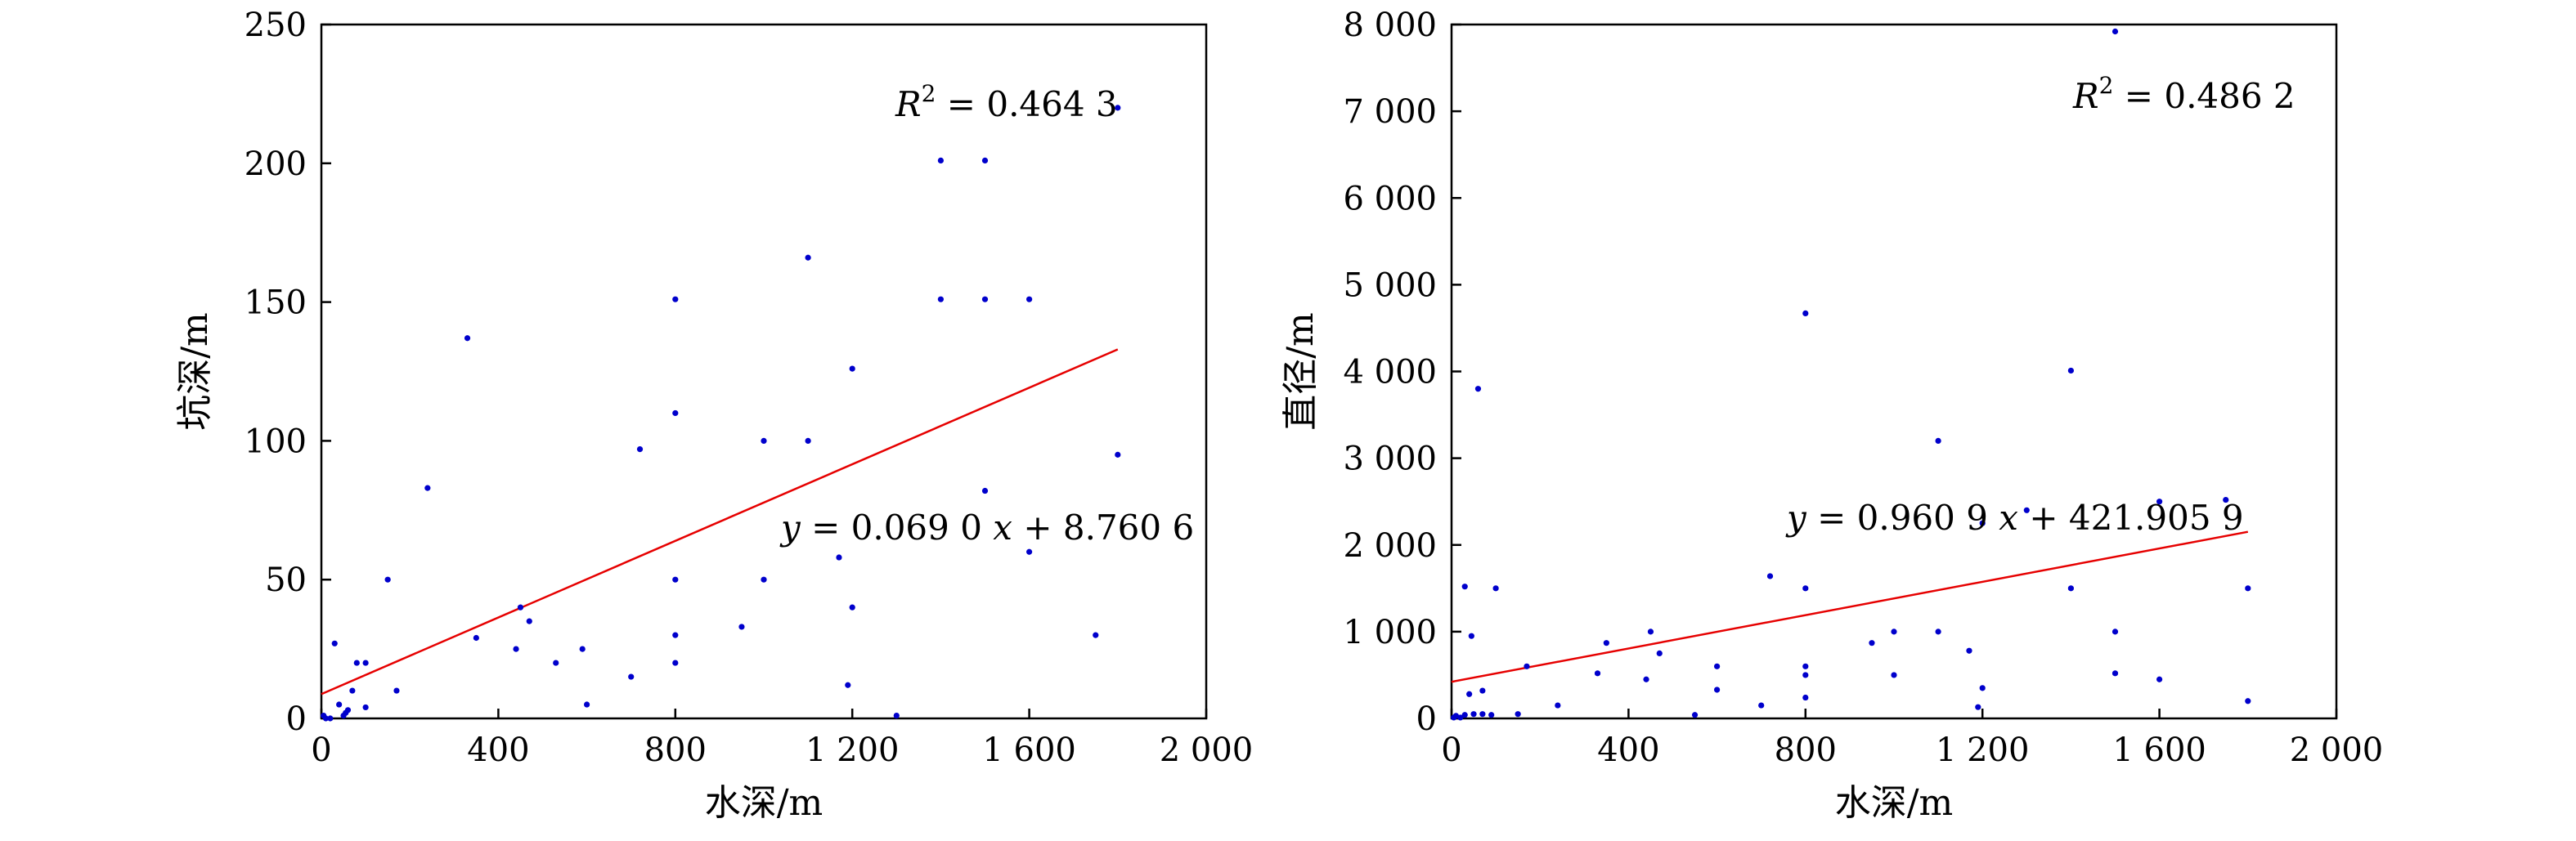 Image resolution: width=2576 pixels, height=841 pixels. Describe the element at coordinates (987, 528) in the screenshot. I see `regression-equation: y = 0.069 0 x + 8.760 6` at that location.